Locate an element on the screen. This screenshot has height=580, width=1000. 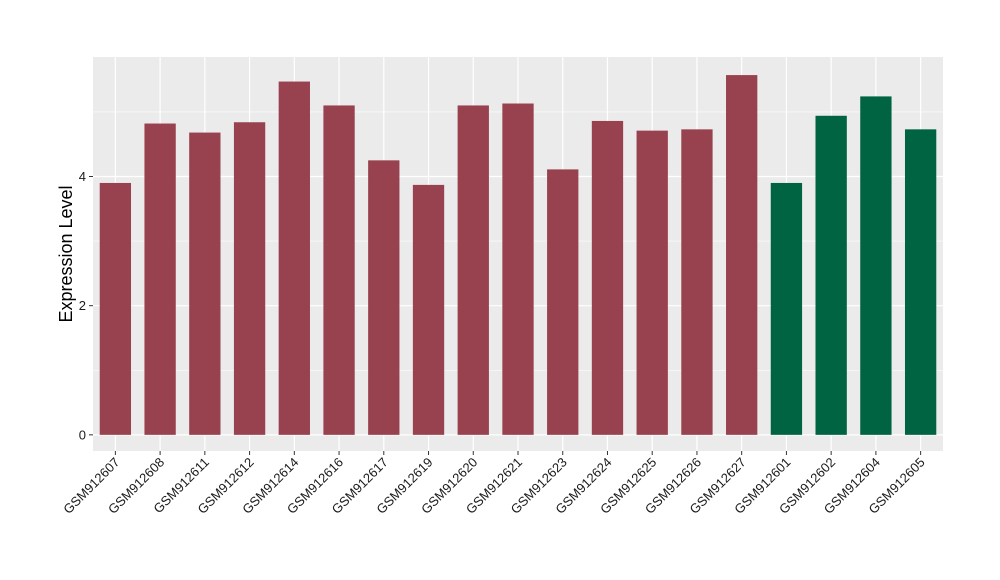
bar-gsm912612 is located at coordinates (249, 278).